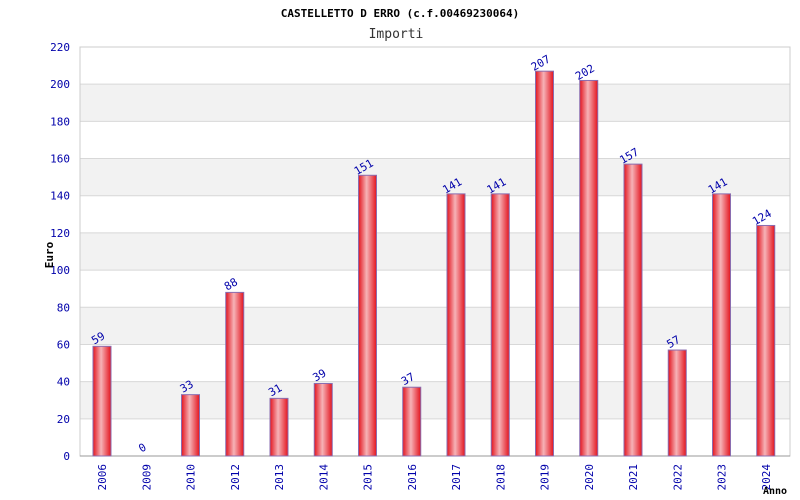 The height and width of the screenshot is (500, 800). Describe the element at coordinates (367, 315) in the screenshot. I see `bar-2015` at that location.